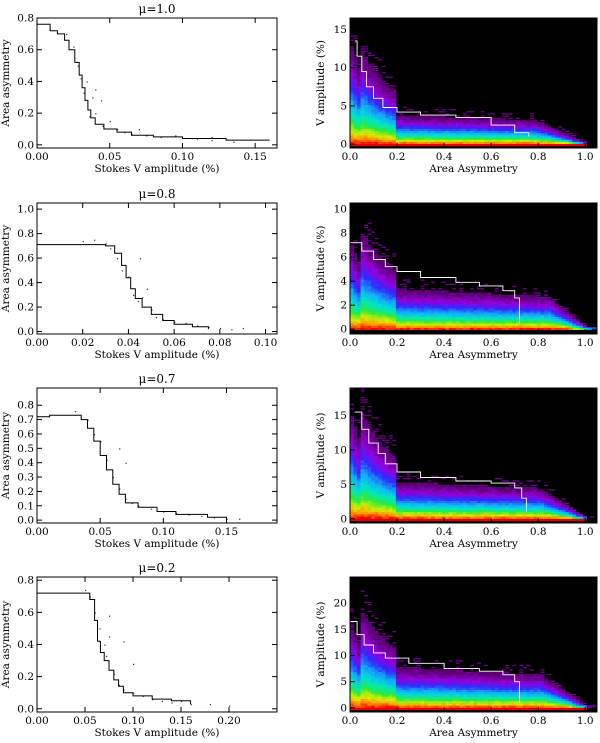 This screenshot has width=600, height=743. What do you see at coordinates (6, 456) in the screenshot?
I see `y-axis-label: Area asymmetry` at bounding box center [6, 456].